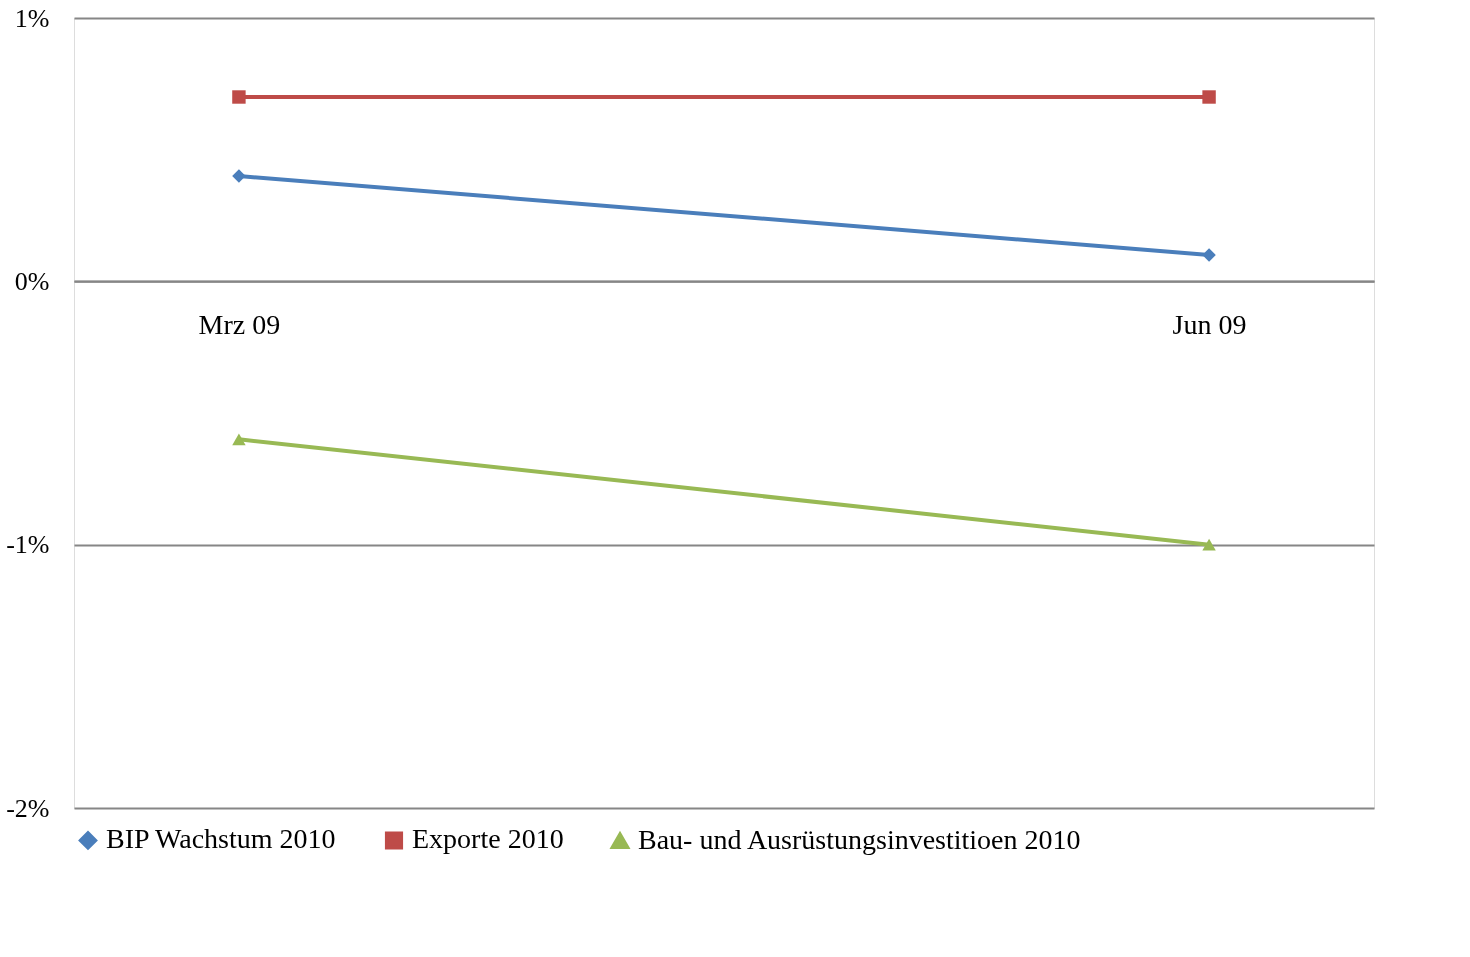 The height and width of the screenshot is (957, 1470). Describe the element at coordinates (1209, 324) in the screenshot. I see `x-tick-label: Jun 09` at that location.